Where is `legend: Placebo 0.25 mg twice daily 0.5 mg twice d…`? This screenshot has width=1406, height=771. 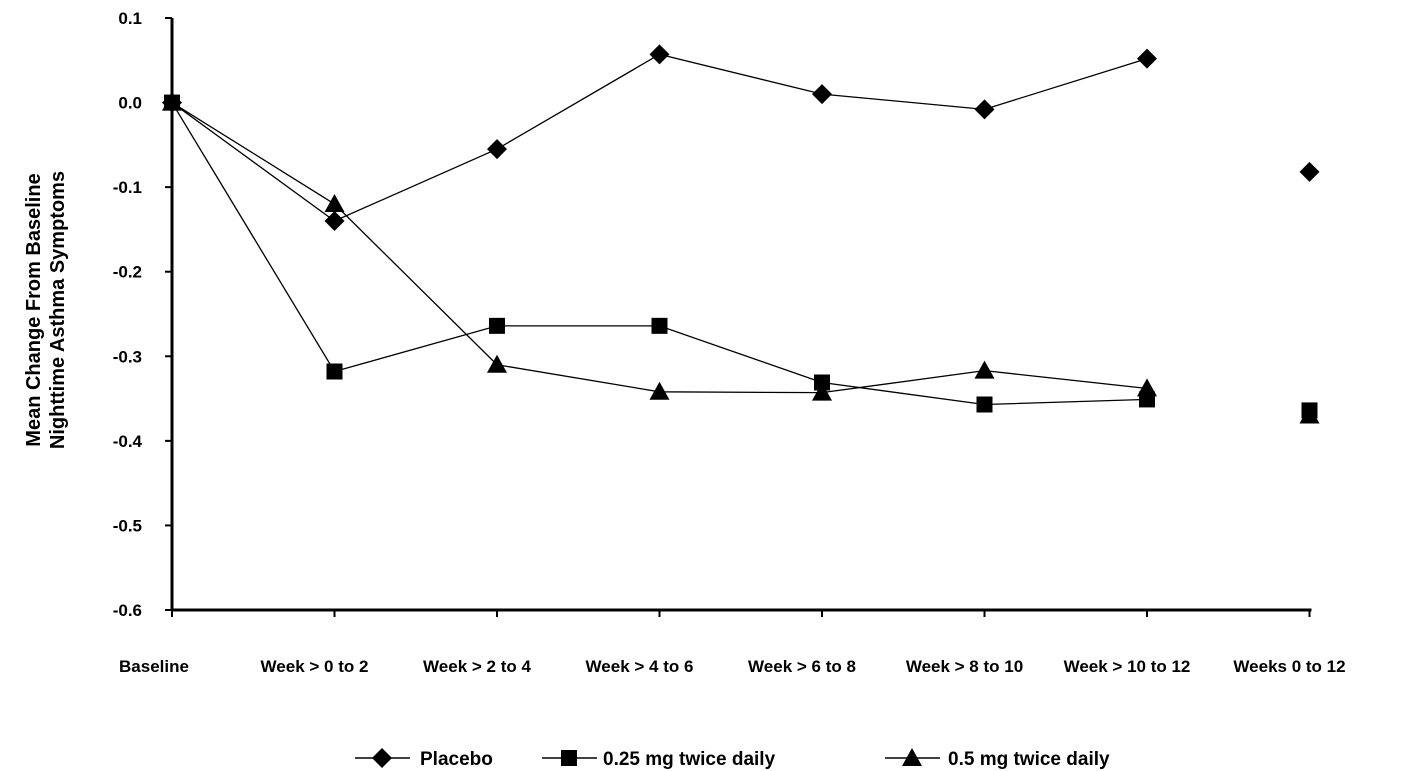 legend: Placebo 0.25 mg twice daily 0.5 mg twice d… is located at coordinates (732, 759).